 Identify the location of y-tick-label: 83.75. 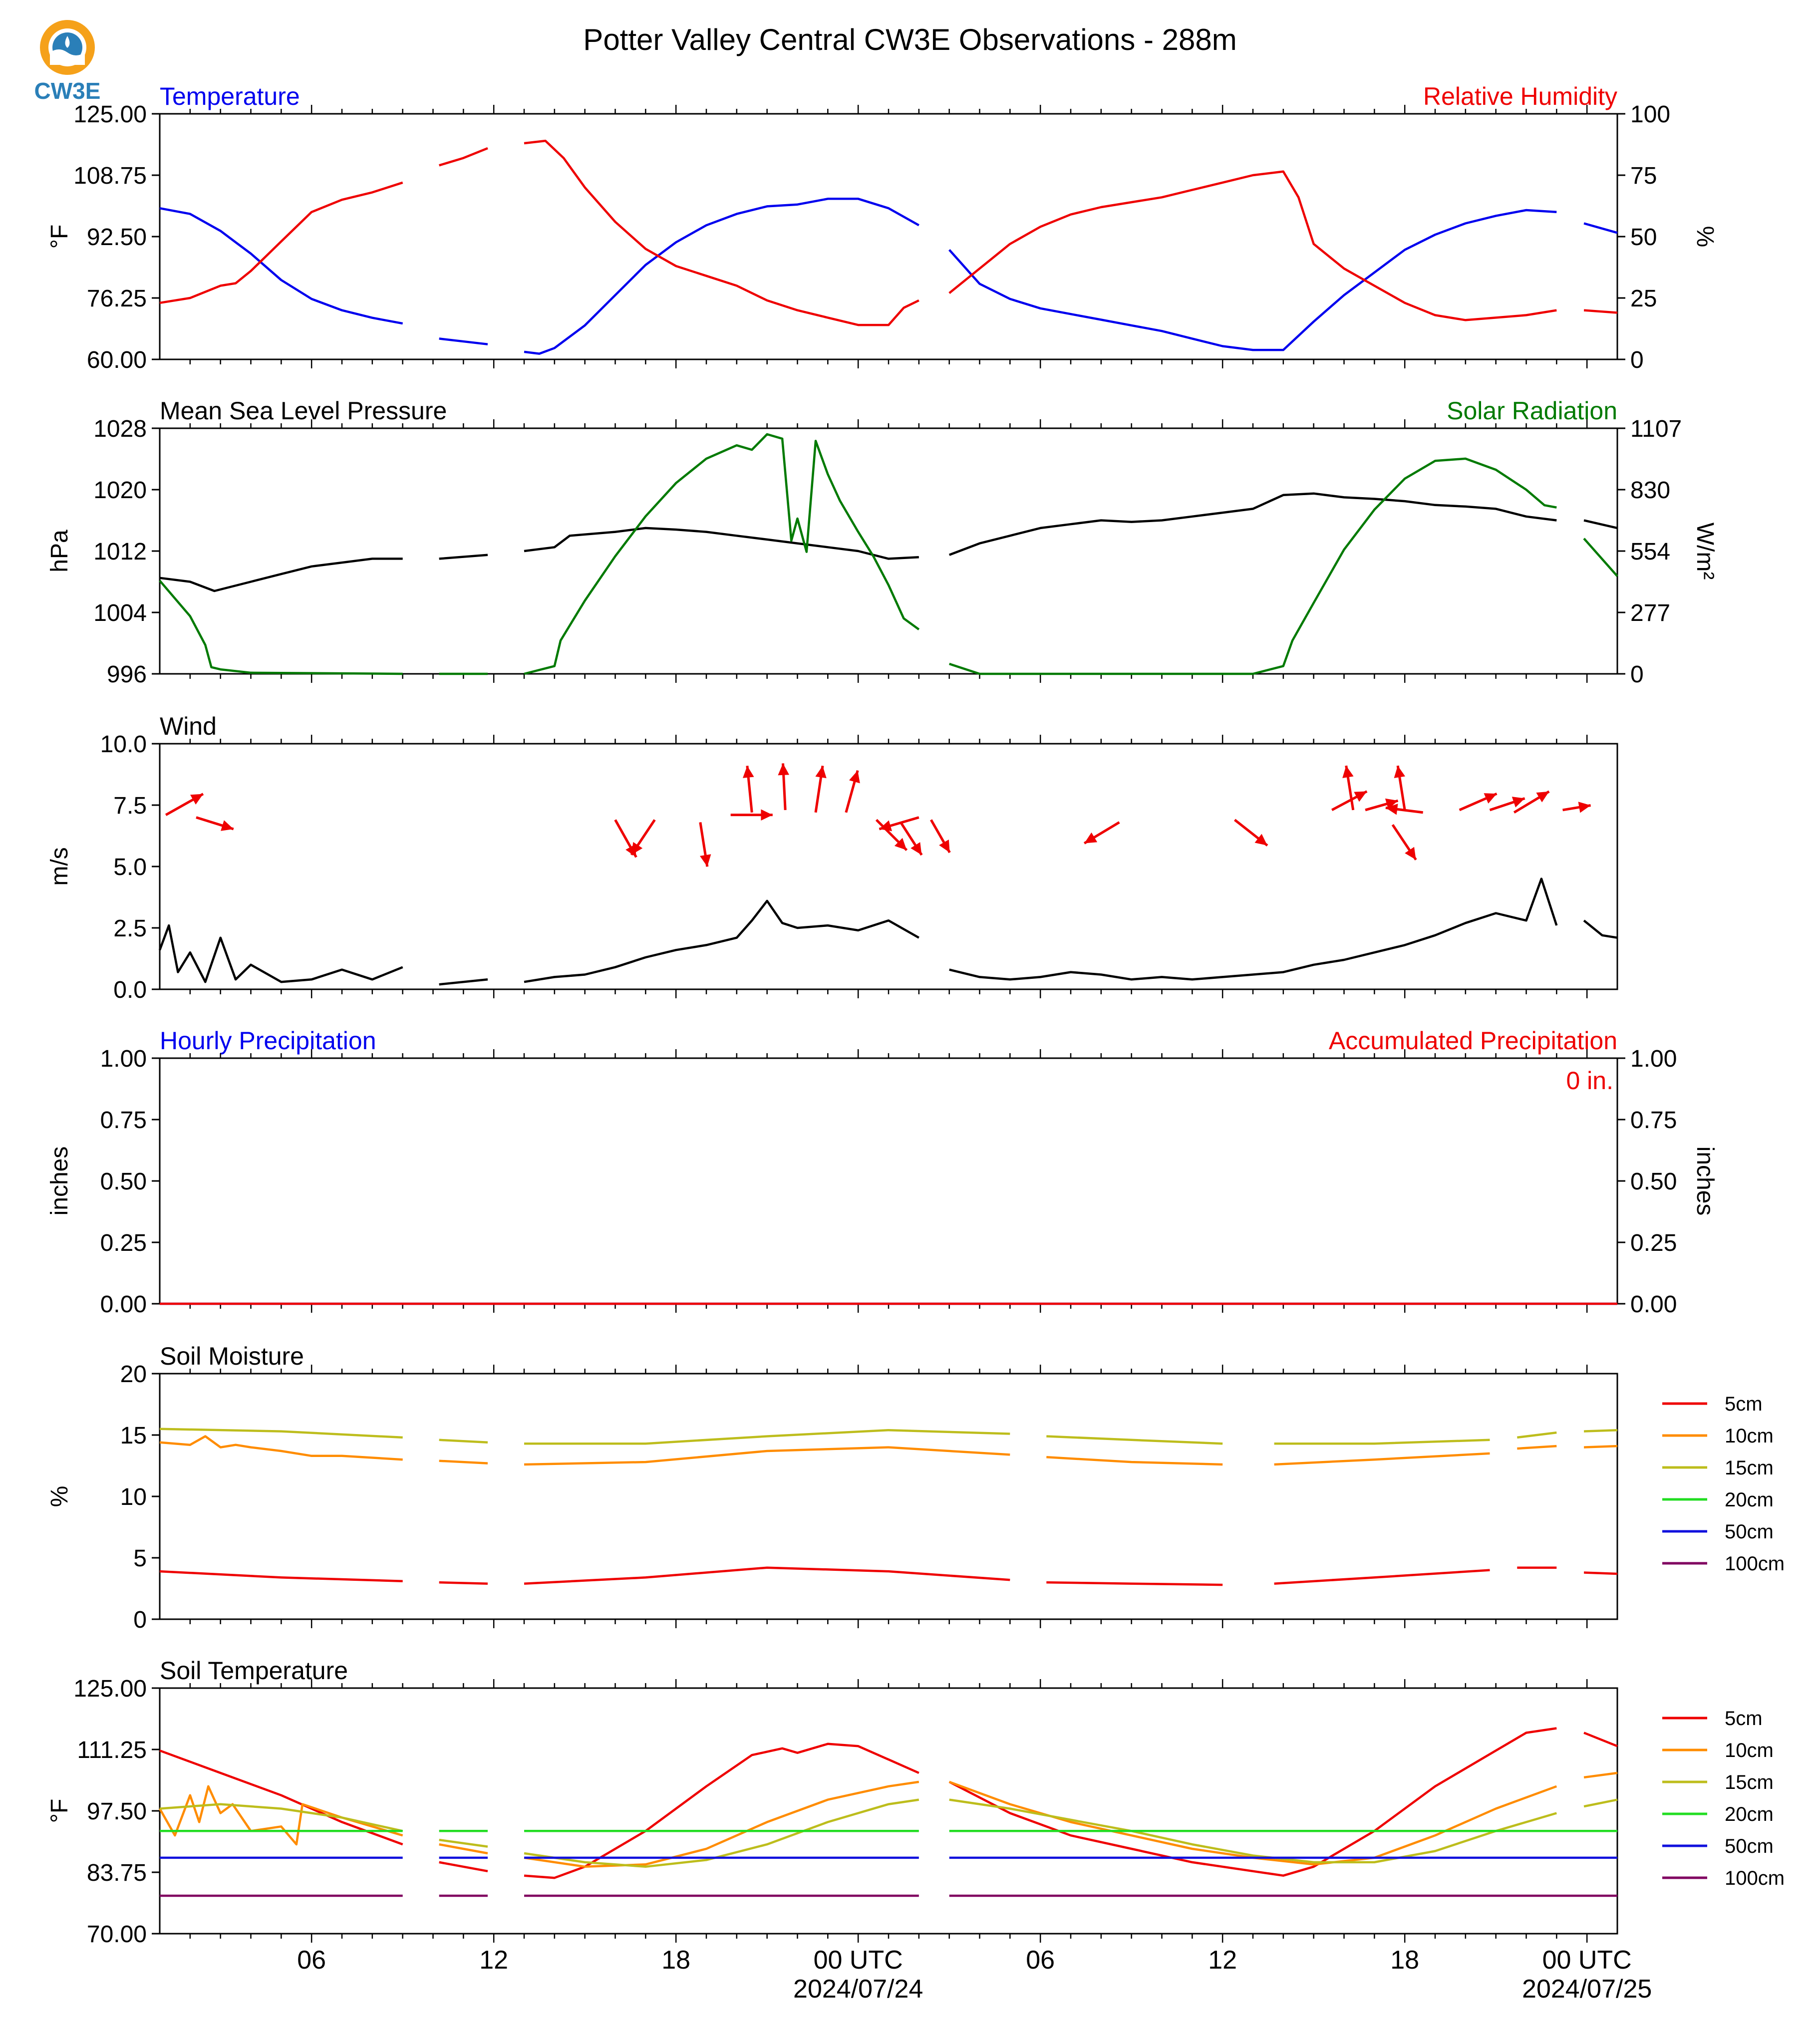
(117, 1873).